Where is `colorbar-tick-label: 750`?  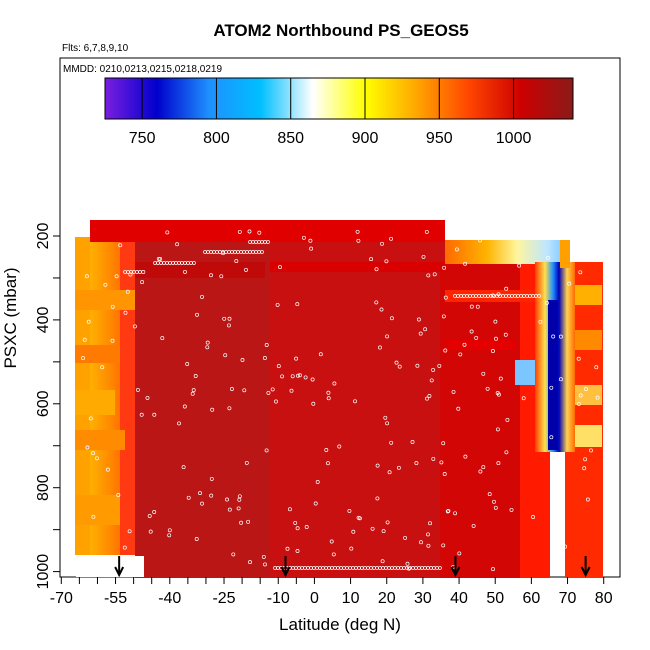 colorbar-tick-label: 750 is located at coordinates (142, 138).